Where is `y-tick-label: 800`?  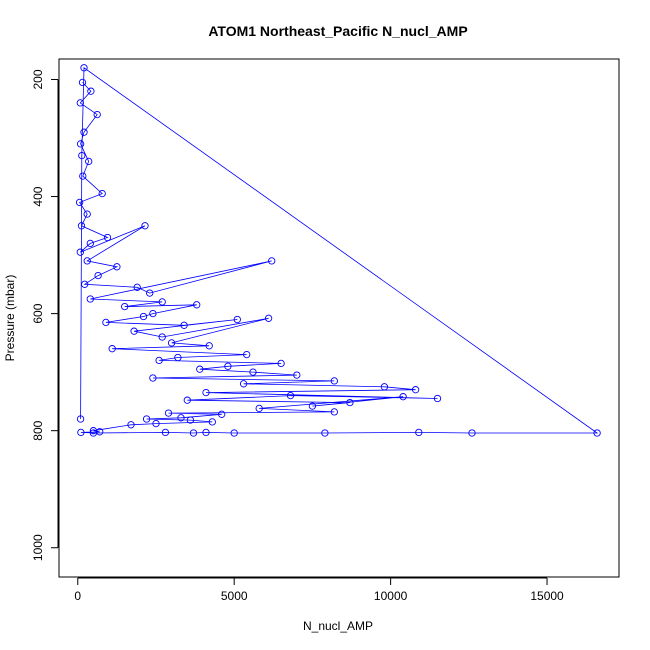
y-tick-label: 800 is located at coordinates (38, 430).